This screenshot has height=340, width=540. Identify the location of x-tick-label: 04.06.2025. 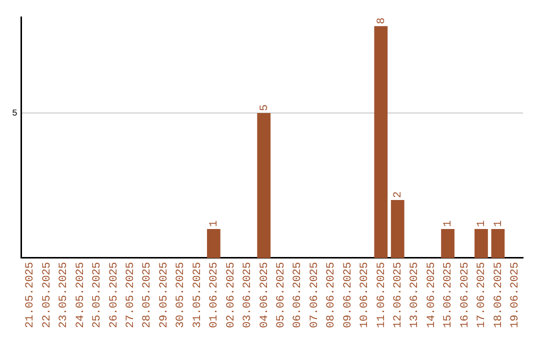
(264, 295).